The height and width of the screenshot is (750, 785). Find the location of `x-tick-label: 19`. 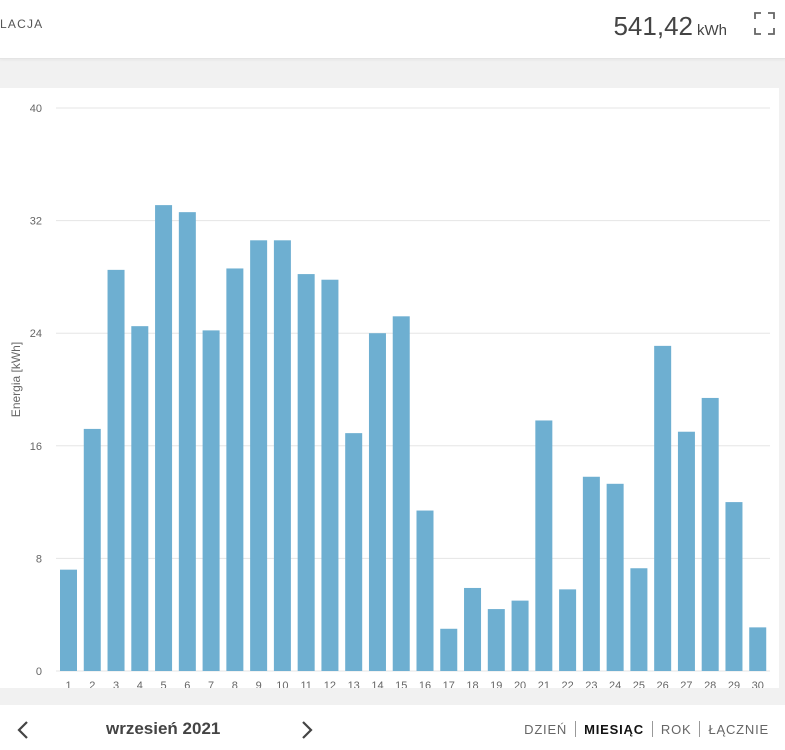

x-tick-label: 19 is located at coordinates (496, 684).